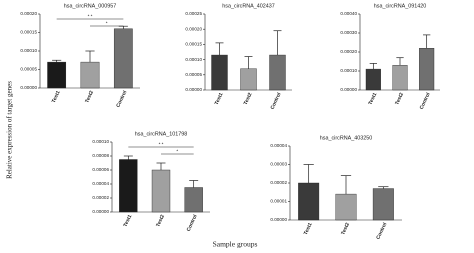 Image resolution: width=474 pixels, height=253 pixels. Describe the element at coordinates (348, 13) in the screenshot. I see `y-tick-label: 0.00040` at that location.